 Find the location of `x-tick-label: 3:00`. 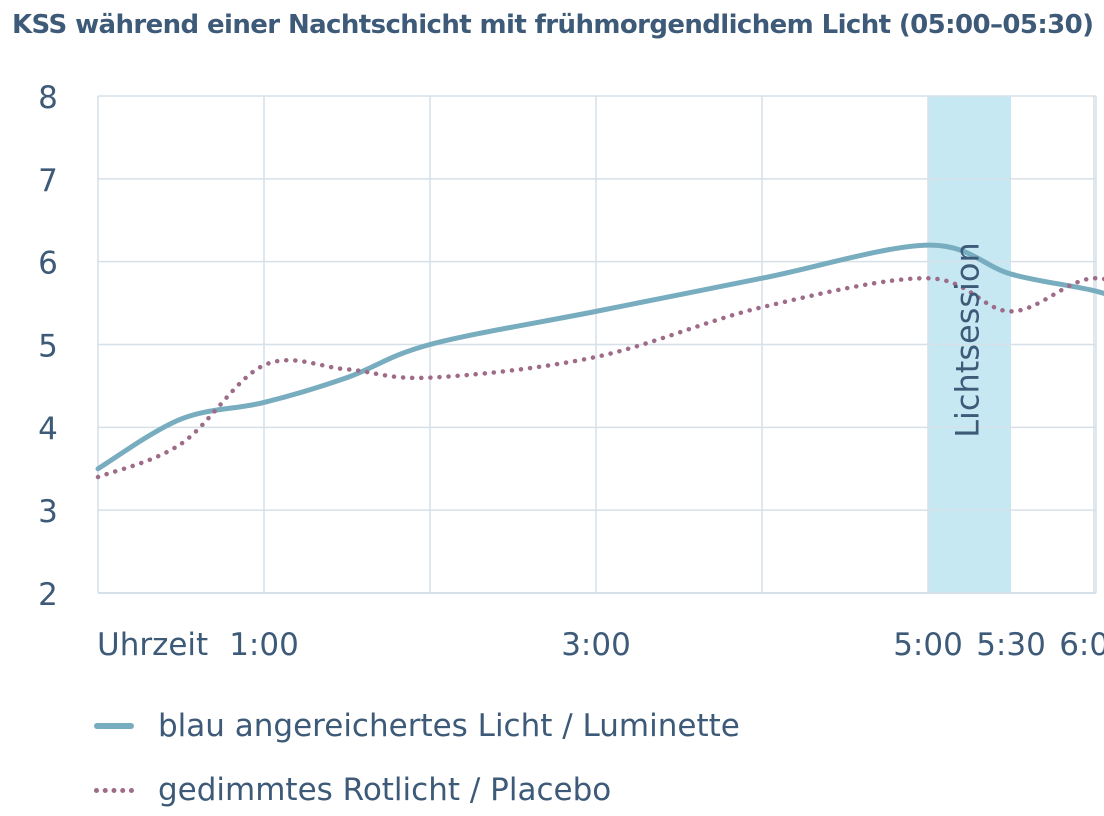

x-tick-label: 3:00 is located at coordinates (596, 645).